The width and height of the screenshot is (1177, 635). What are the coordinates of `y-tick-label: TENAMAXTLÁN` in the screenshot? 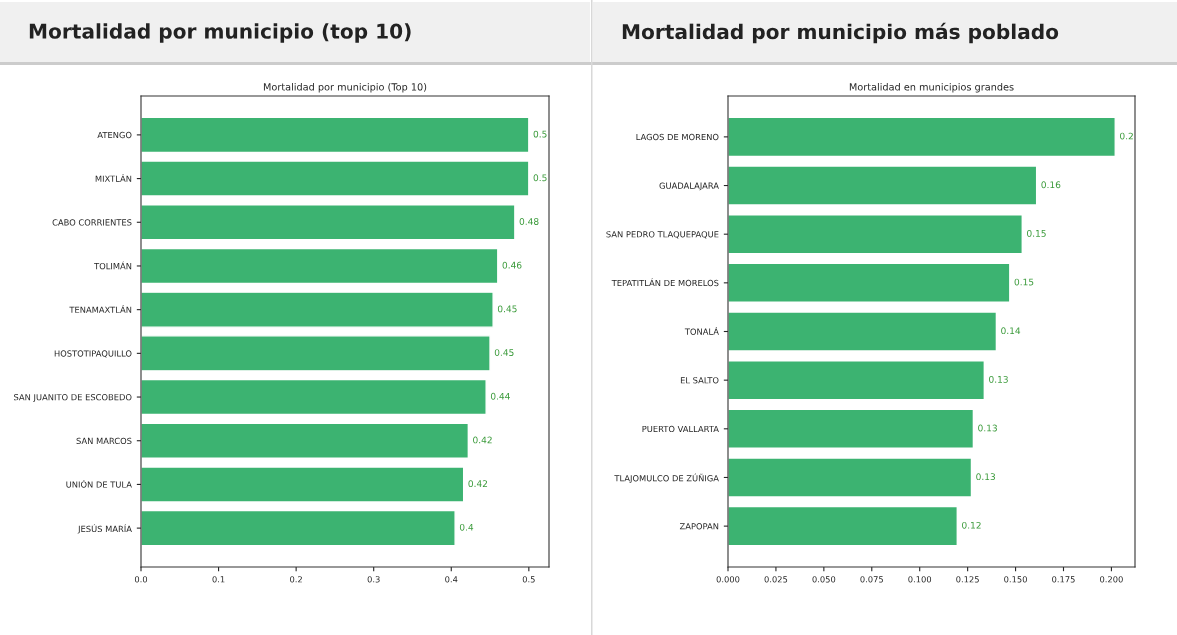 It's located at (100, 309).